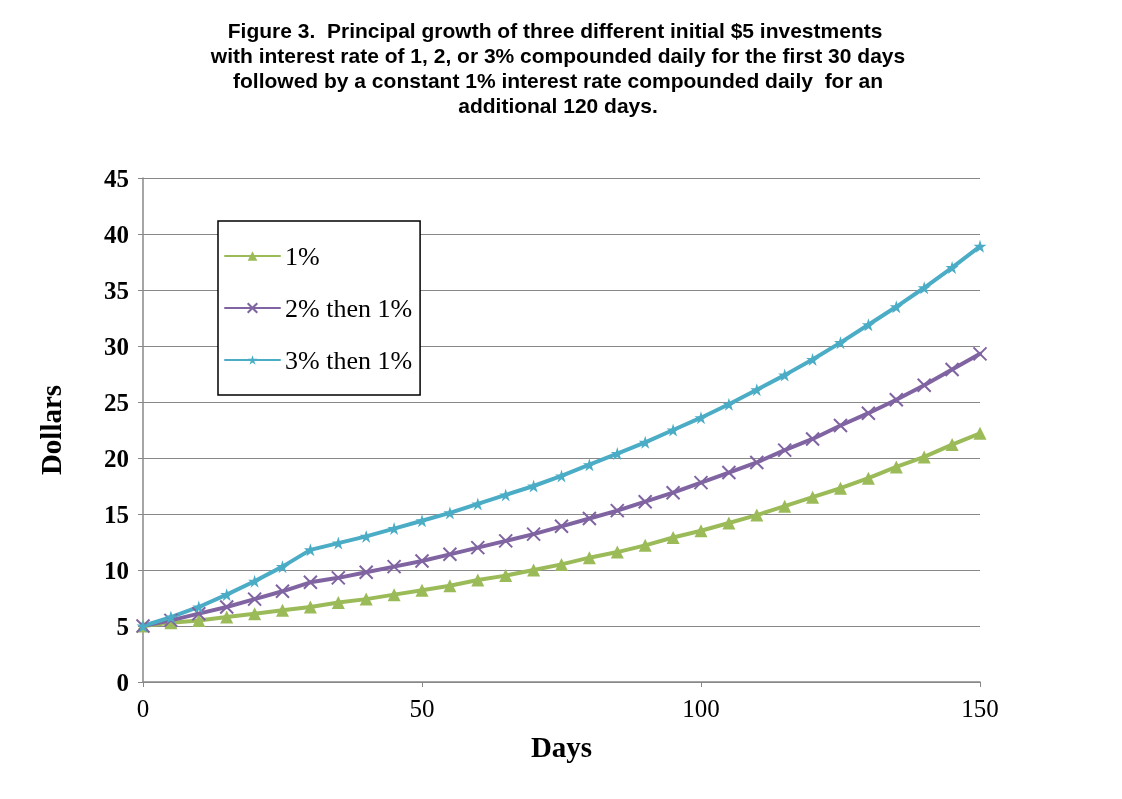 The image size is (1122, 799). Describe the element at coordinates (116, 178) in the screenshot. I see `y-tick-label: 45` at that location.